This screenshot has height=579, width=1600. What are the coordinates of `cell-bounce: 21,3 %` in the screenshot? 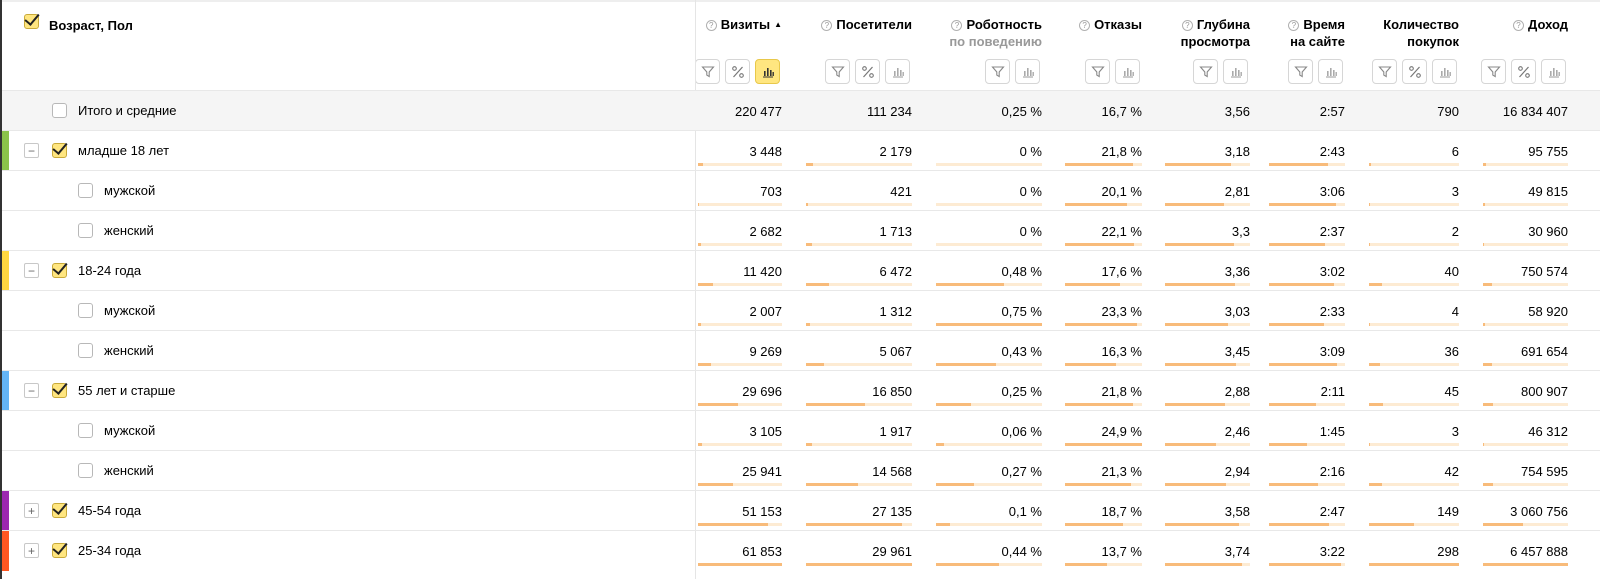 It's located at (1103, 471).